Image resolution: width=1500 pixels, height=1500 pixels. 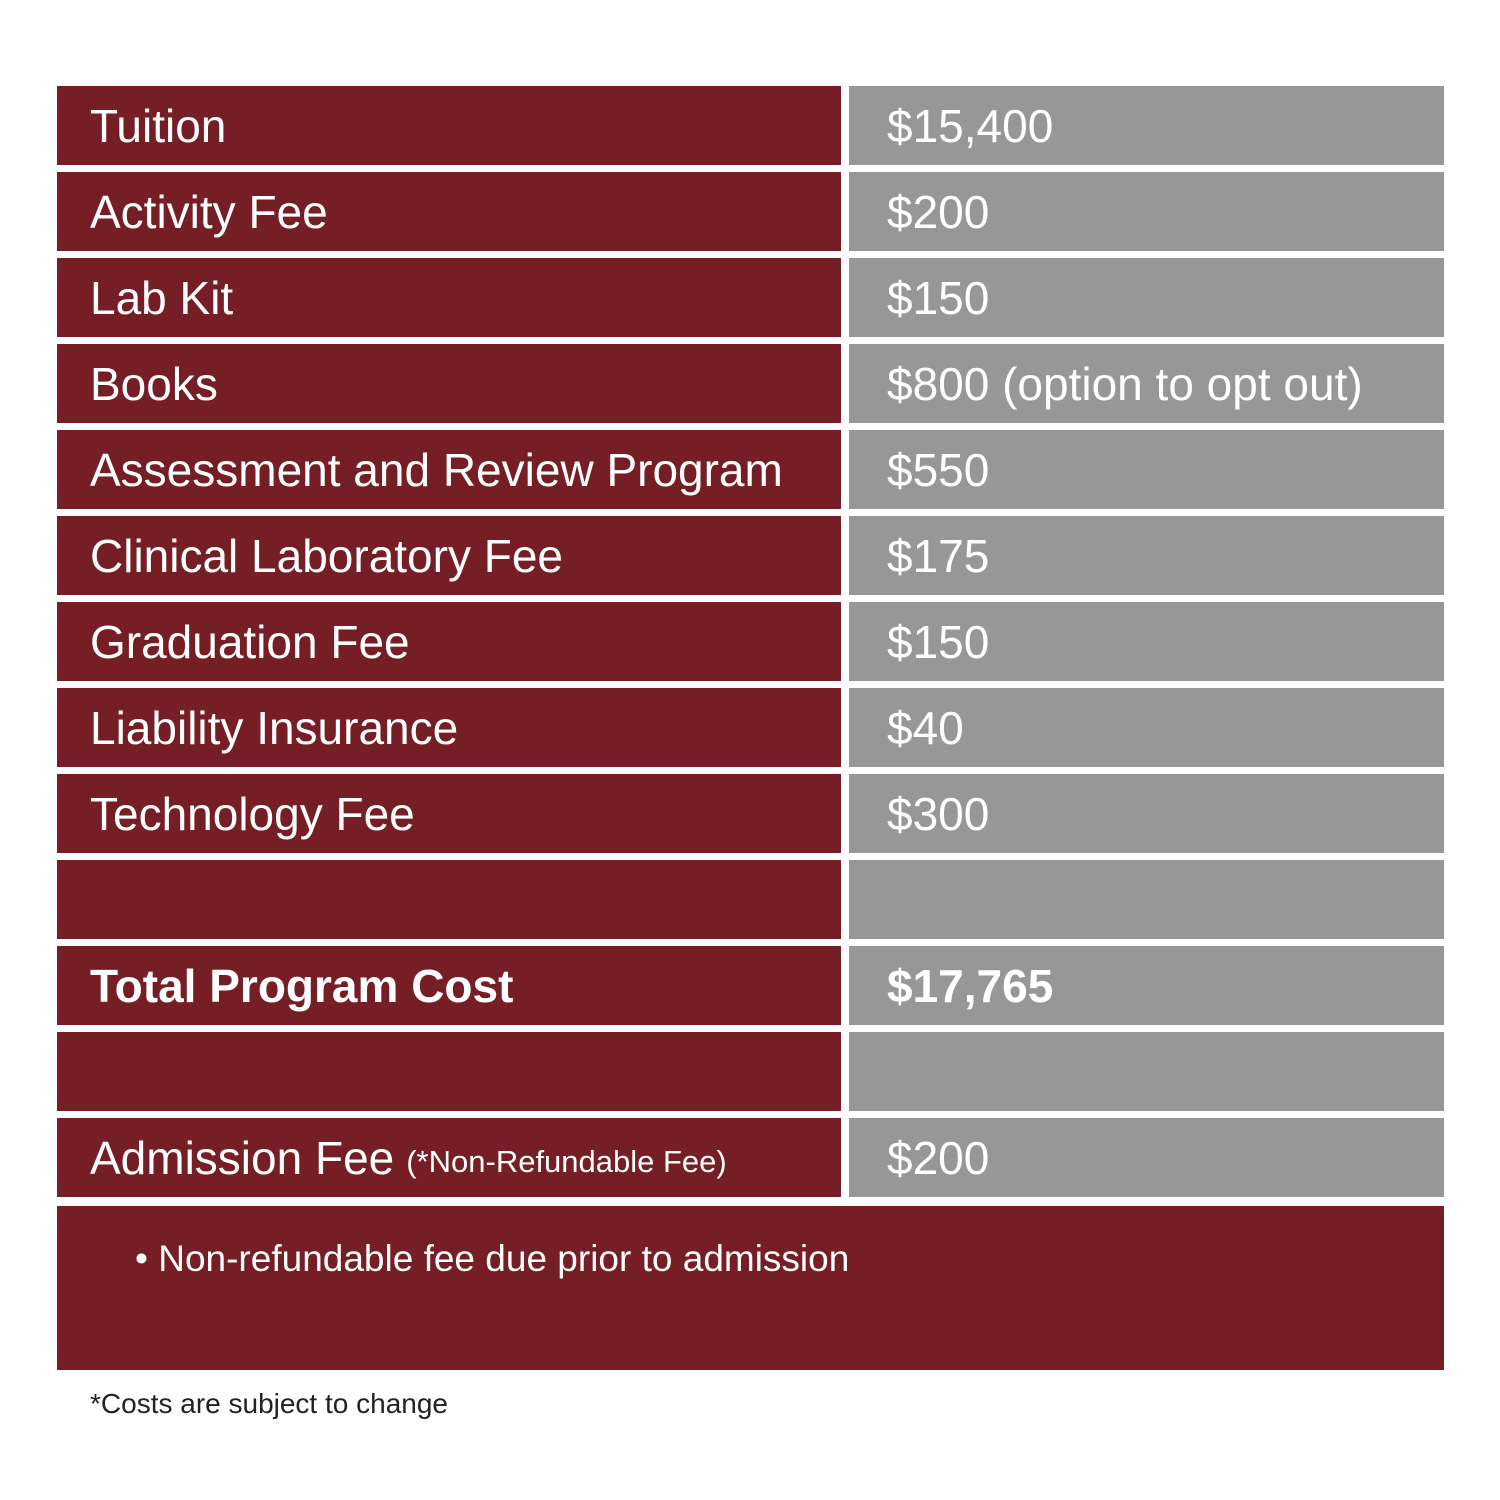 What do you see at coordinates (449, 211) in the screenshot?
I see `row-label: Activity Fee` at bounding box center [449, 211].